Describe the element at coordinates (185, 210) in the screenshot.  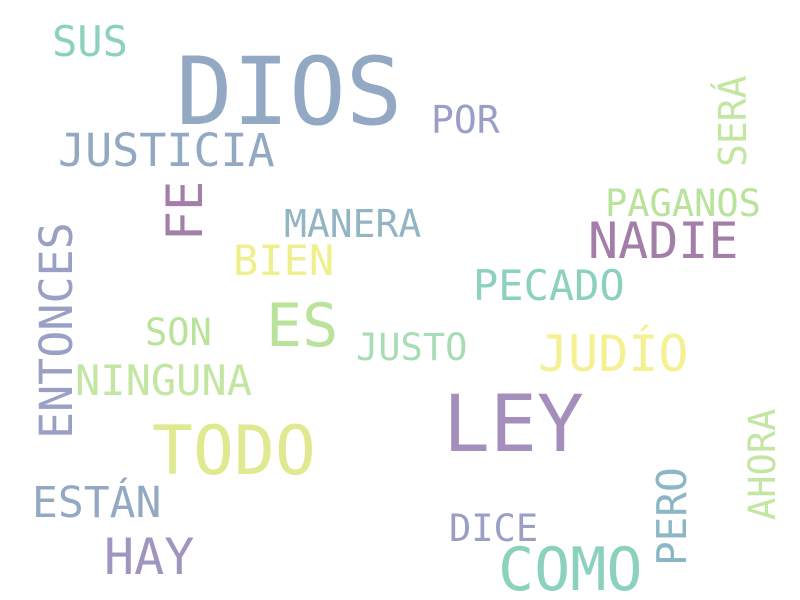
I see `word-fe: FE` at that location.